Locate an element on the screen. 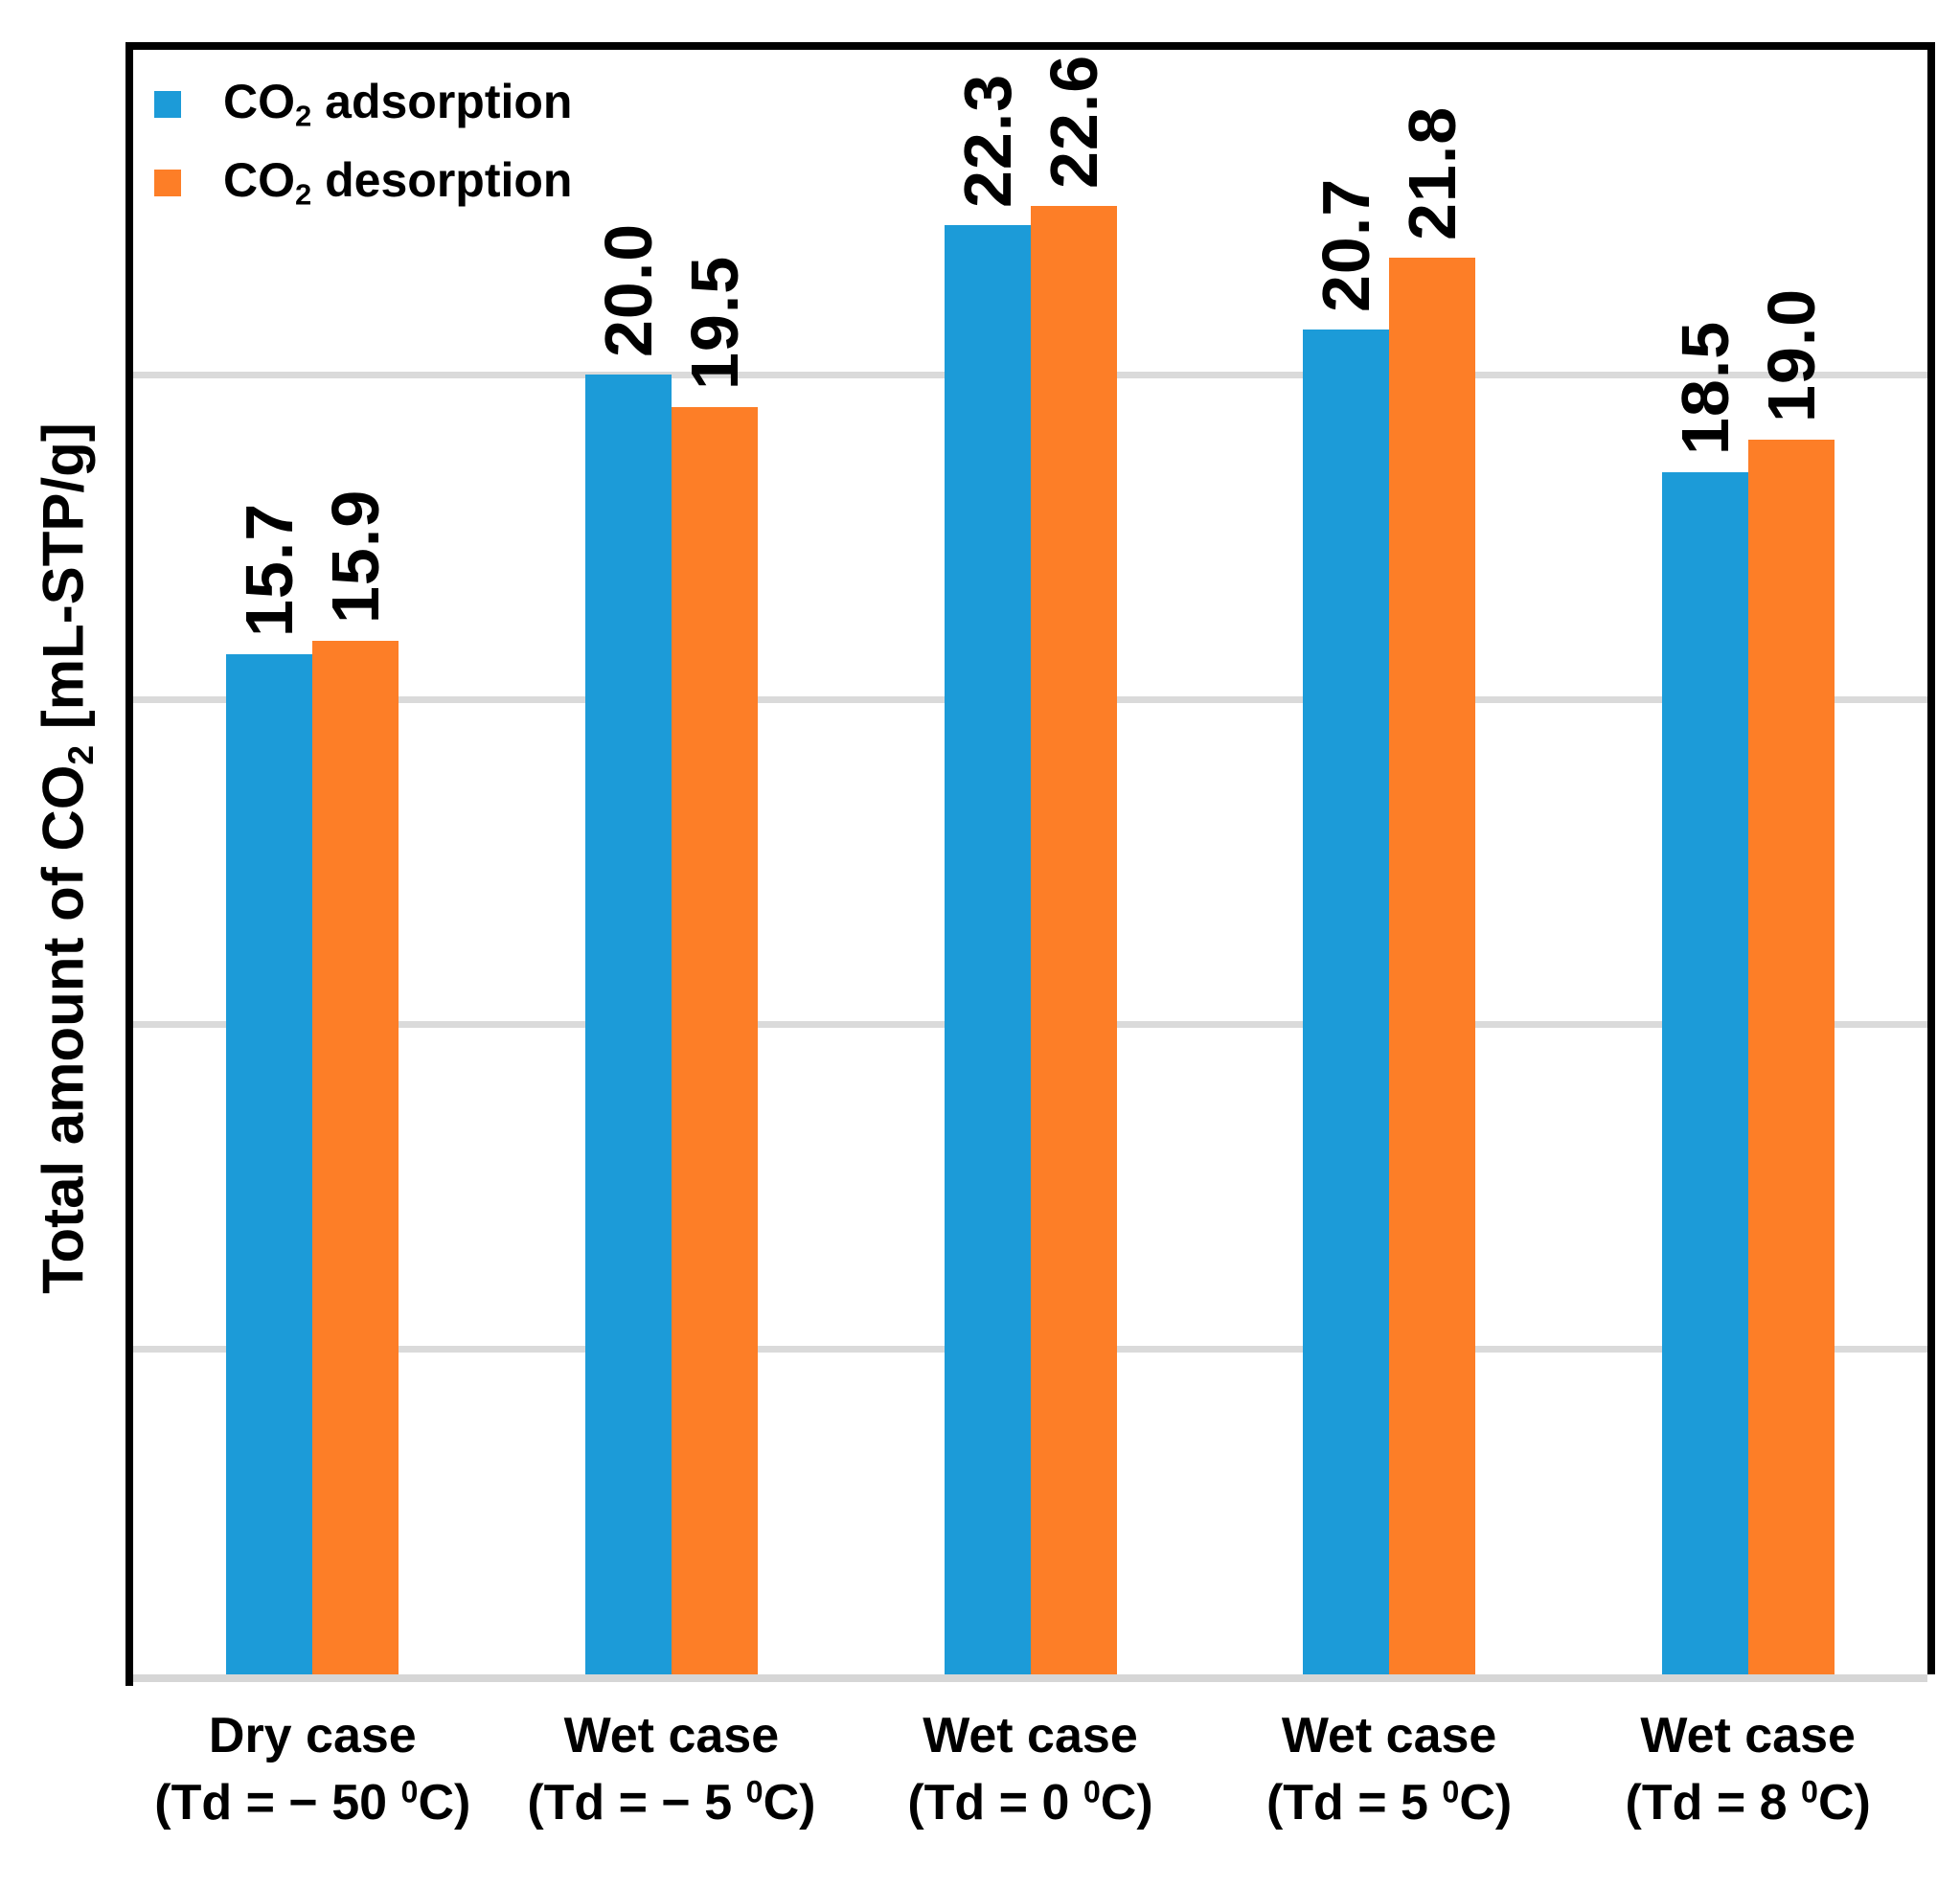 This screenshot has width=1960, height=1888. legend-desorption-subscript: 2 is located at coordinates (303, 194).